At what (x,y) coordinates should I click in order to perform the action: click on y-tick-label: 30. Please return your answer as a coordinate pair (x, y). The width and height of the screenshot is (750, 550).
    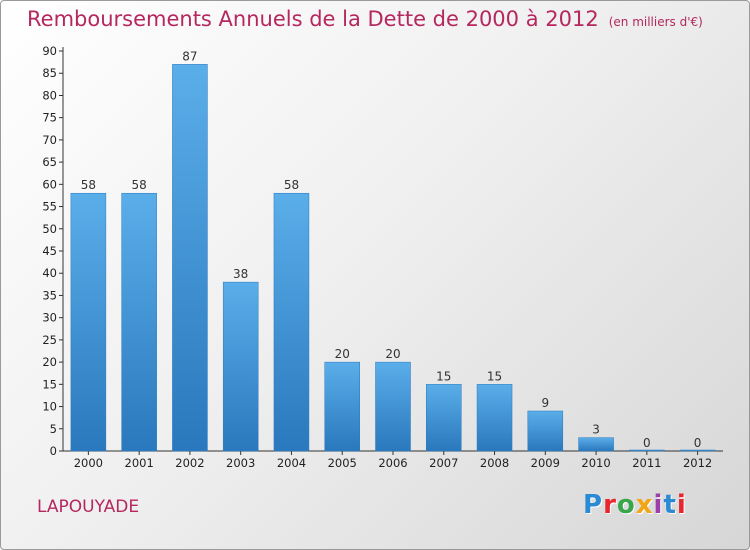
    Looking at the image, I should click on (49, 318).